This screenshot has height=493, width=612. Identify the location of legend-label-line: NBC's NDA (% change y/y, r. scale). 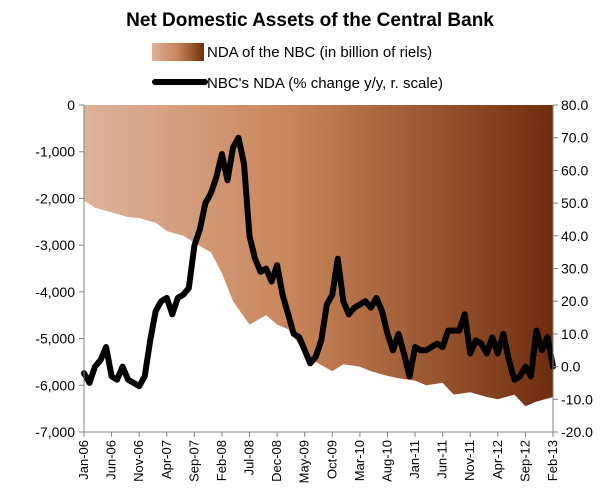
(325, 83).